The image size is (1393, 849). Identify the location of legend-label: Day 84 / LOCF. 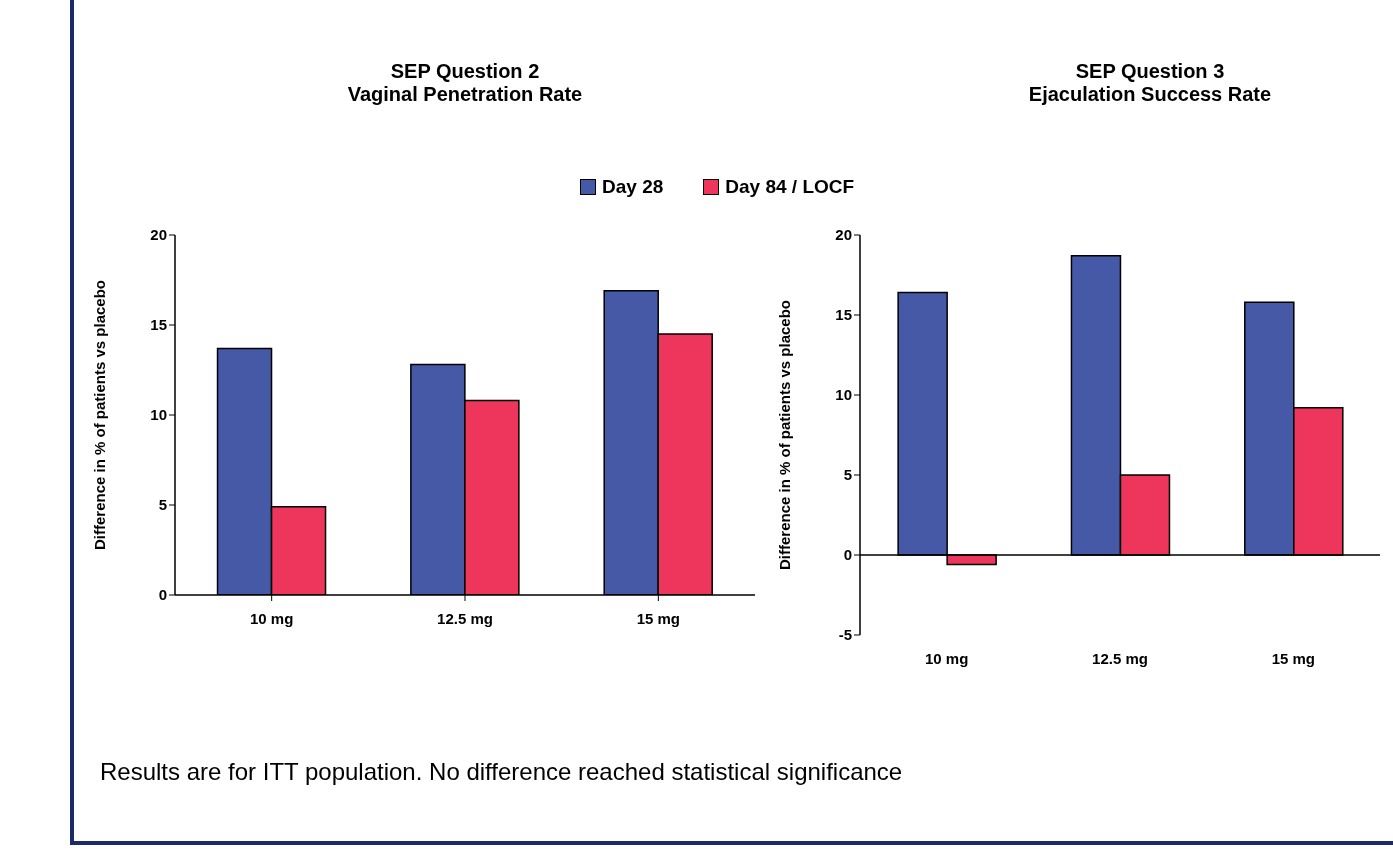
(790, 187).